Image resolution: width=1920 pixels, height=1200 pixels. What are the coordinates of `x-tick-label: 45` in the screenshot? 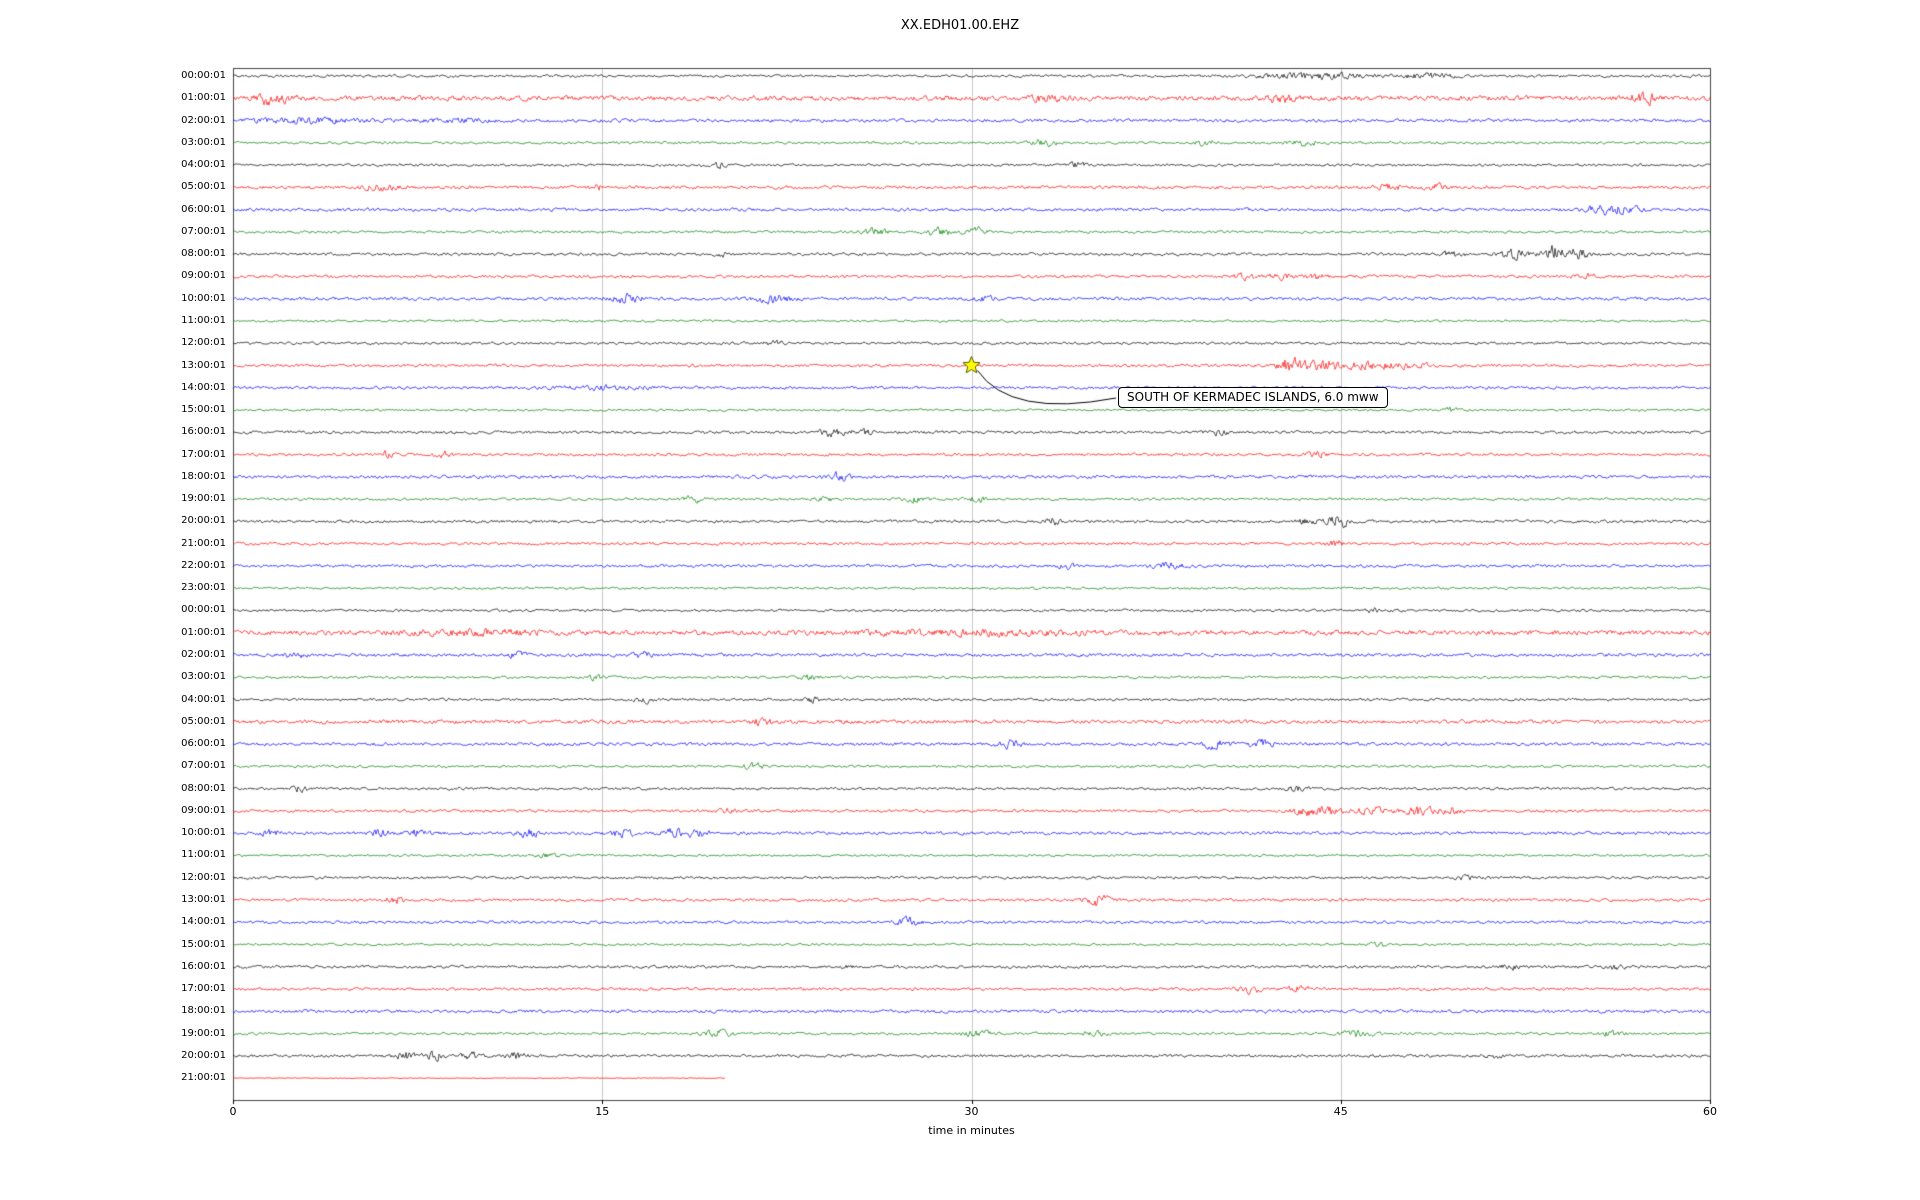 It's located at (1340, 1111).